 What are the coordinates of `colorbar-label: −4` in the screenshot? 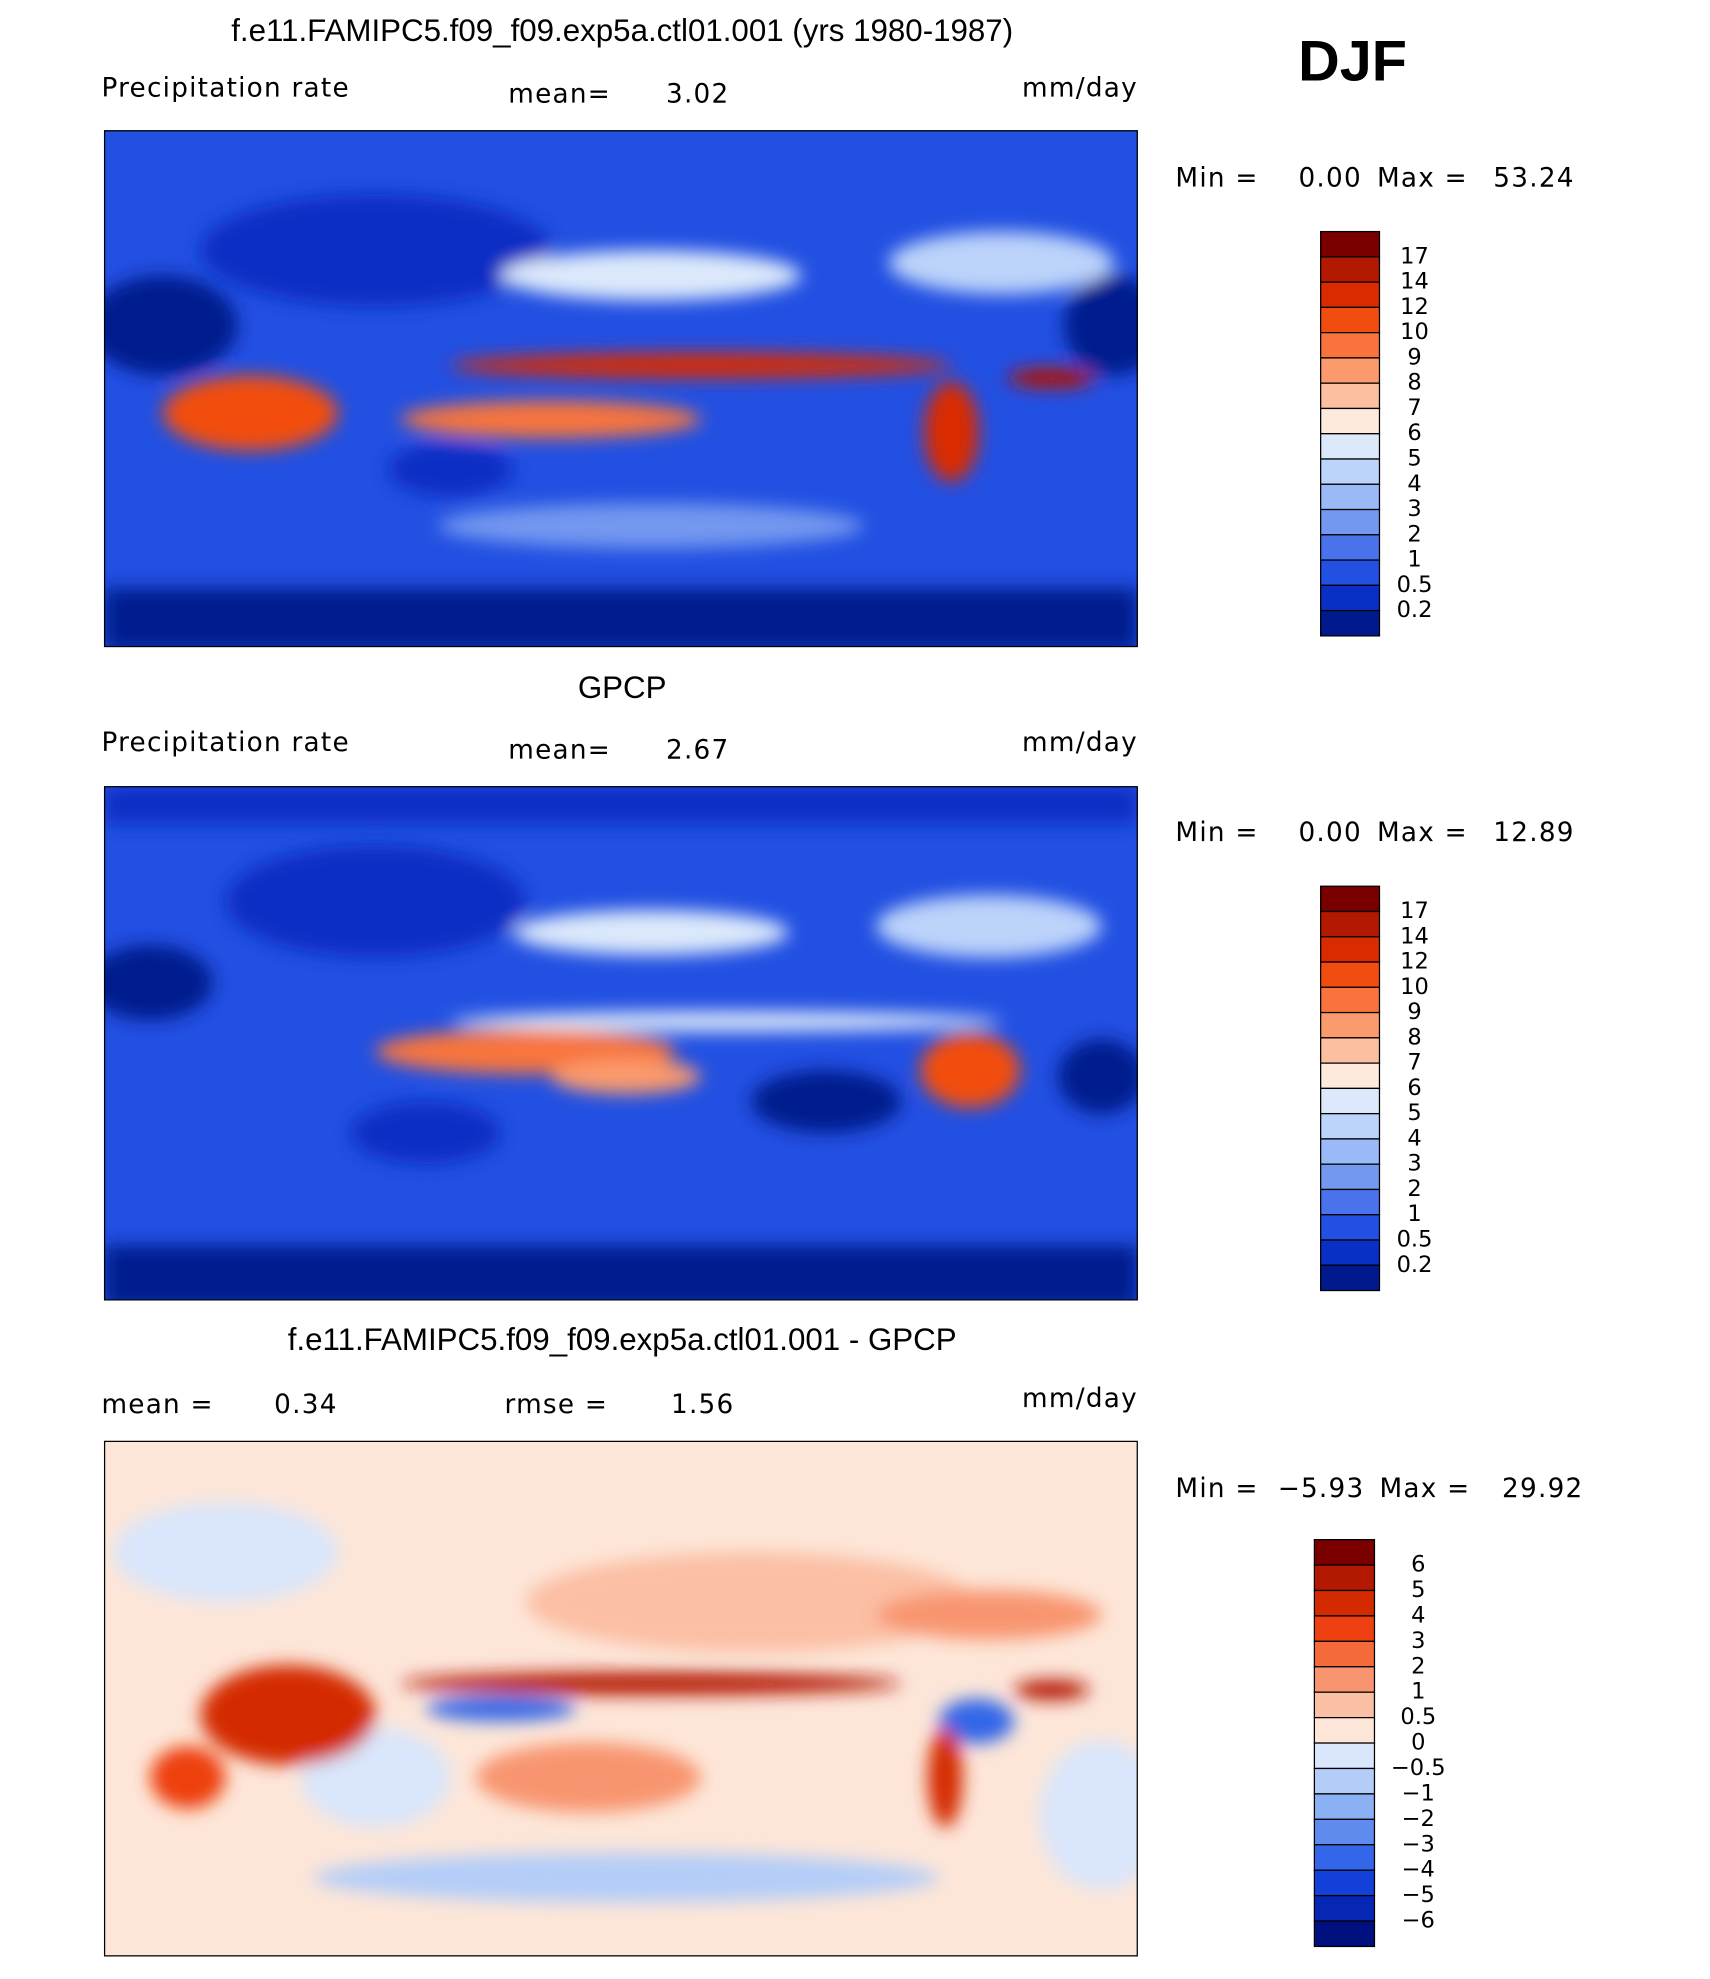 It's located at (1418, 1870).